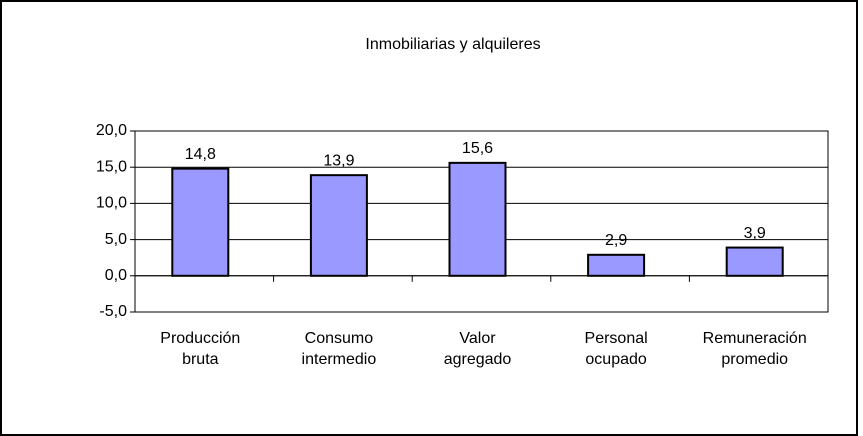  Describe the element at coordinates (200, 154) in the screenshot. I see `value-label: 14,8` at that location.